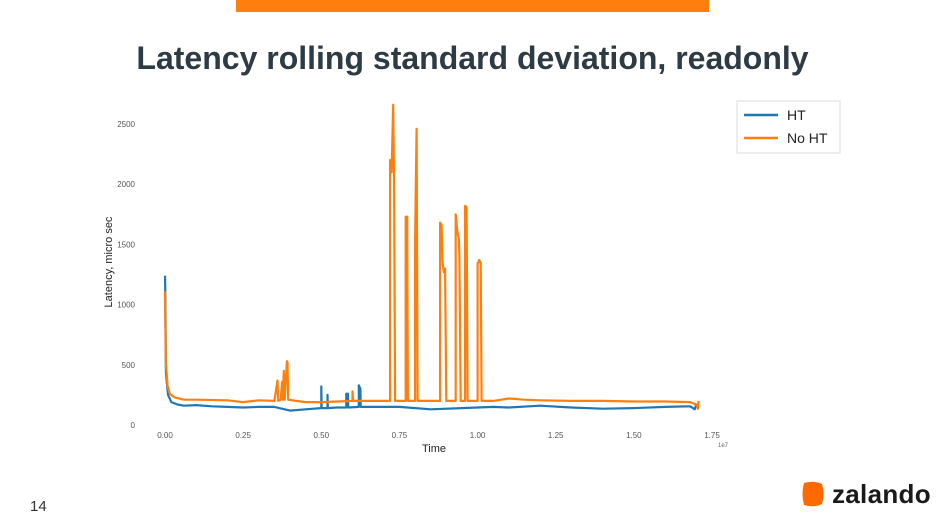 This screenshot has width=945, height=531. I want to click on y-tick-label: 2000, so click(126, 184).